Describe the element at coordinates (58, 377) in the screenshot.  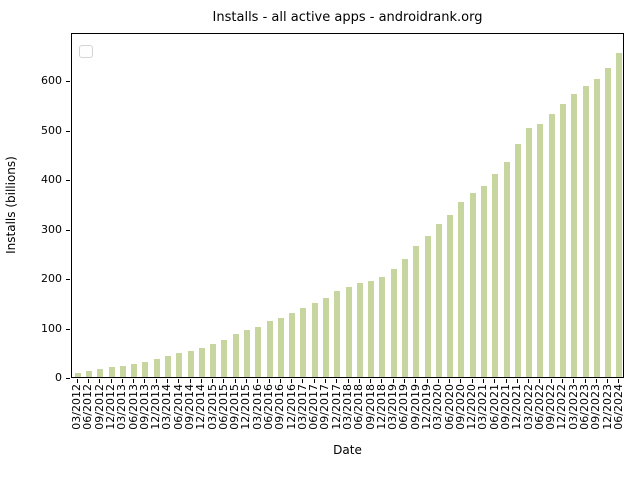
I see `y-tick-label: 0` at that location.